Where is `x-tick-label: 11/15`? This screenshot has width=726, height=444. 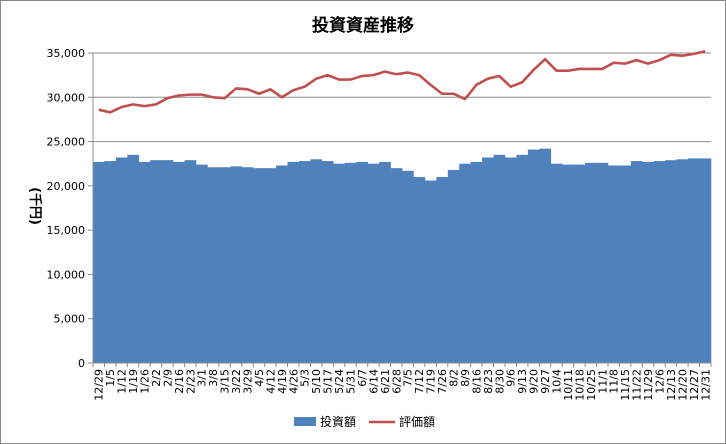 x-tick-label: 11/15 is located at coordinates (625, 385).